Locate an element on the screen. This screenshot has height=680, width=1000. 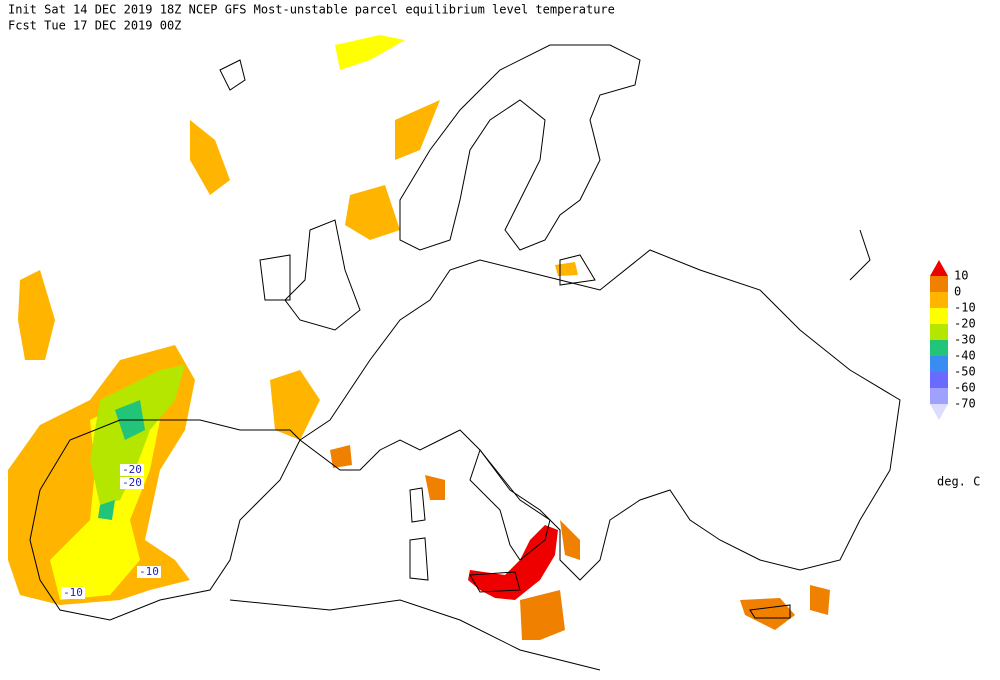
legend-label: -60 is located at coordinates (965, 388).